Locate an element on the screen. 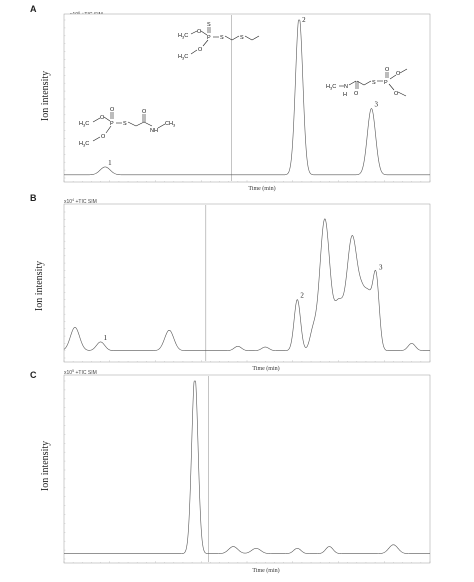  mol3-s: S is located at coordinates (374, 83).